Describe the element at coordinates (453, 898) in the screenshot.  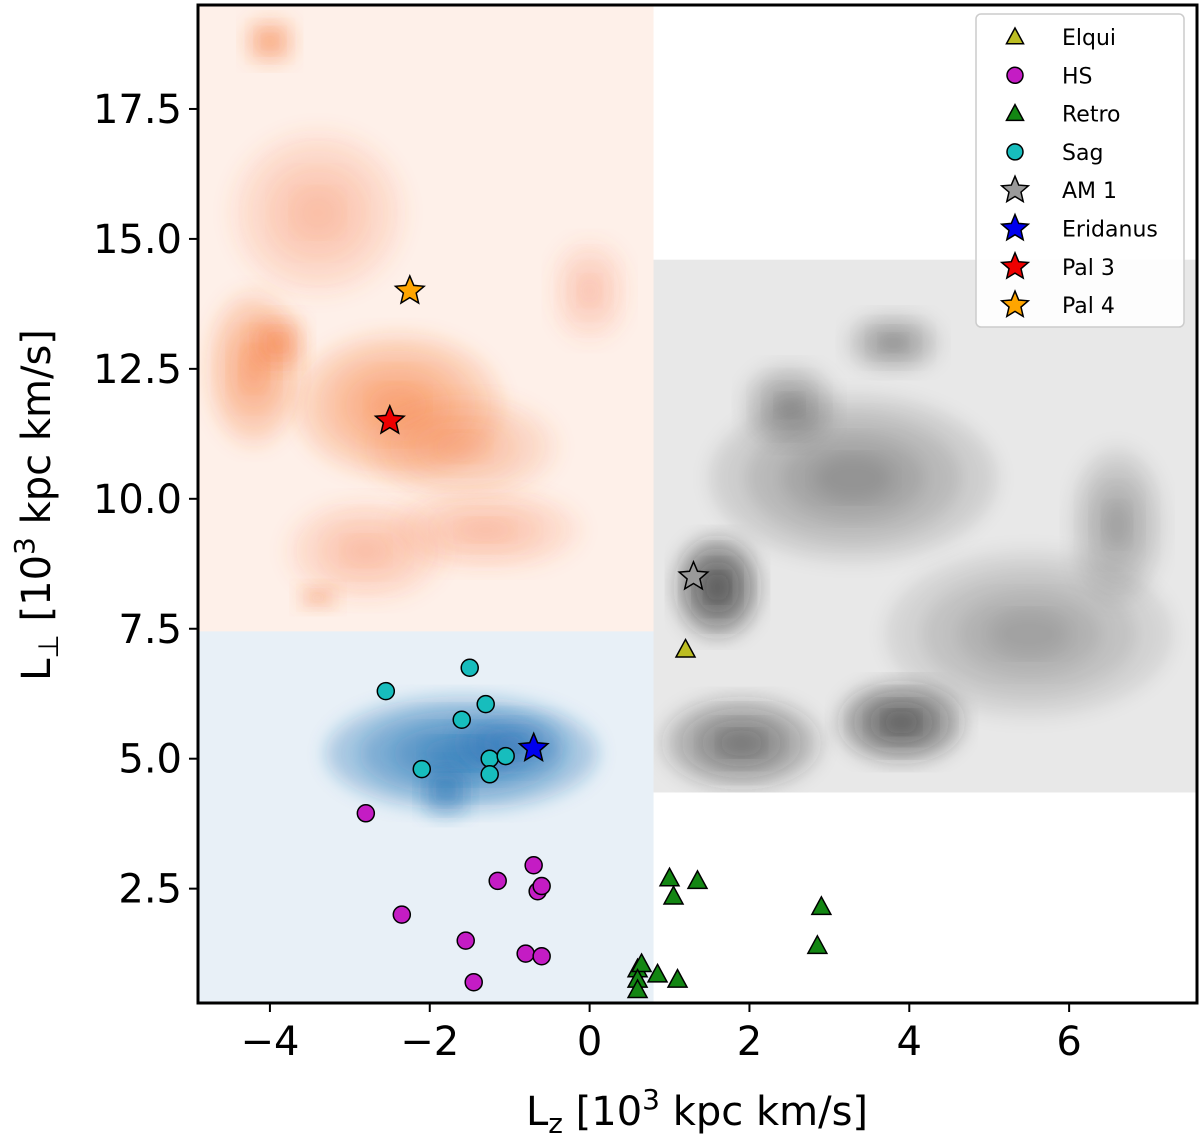
I see `series-hs` at that location.